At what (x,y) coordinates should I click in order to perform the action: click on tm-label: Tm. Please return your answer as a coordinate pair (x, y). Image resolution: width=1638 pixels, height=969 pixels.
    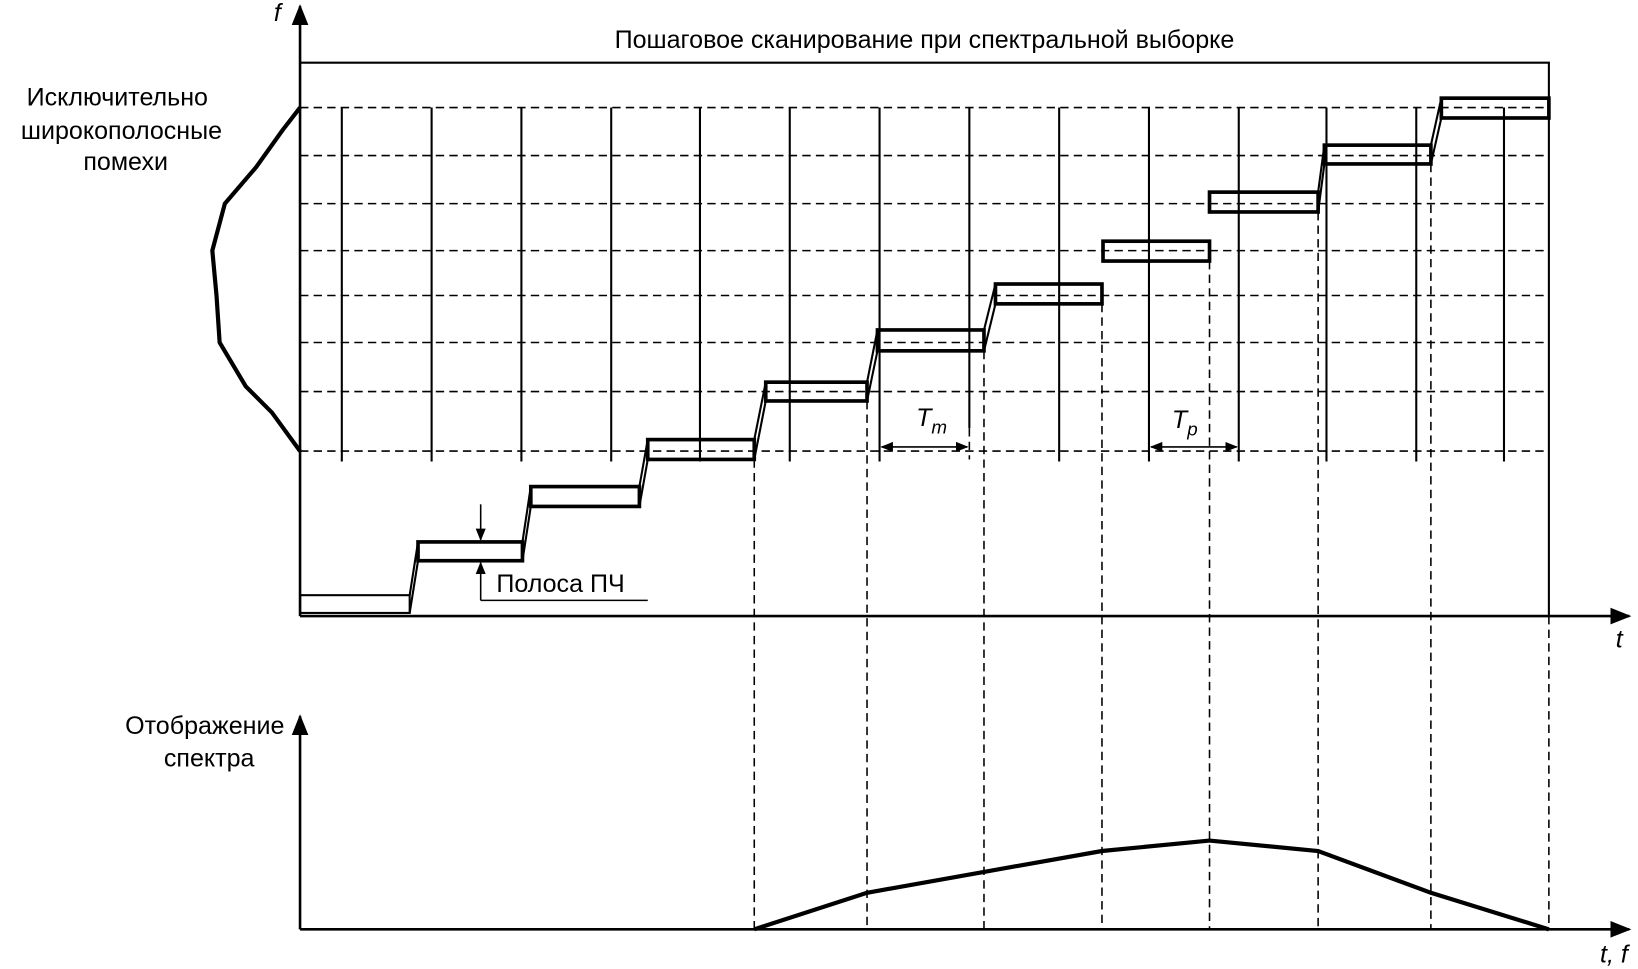
    Looking at the image, I should click on (931, 420).